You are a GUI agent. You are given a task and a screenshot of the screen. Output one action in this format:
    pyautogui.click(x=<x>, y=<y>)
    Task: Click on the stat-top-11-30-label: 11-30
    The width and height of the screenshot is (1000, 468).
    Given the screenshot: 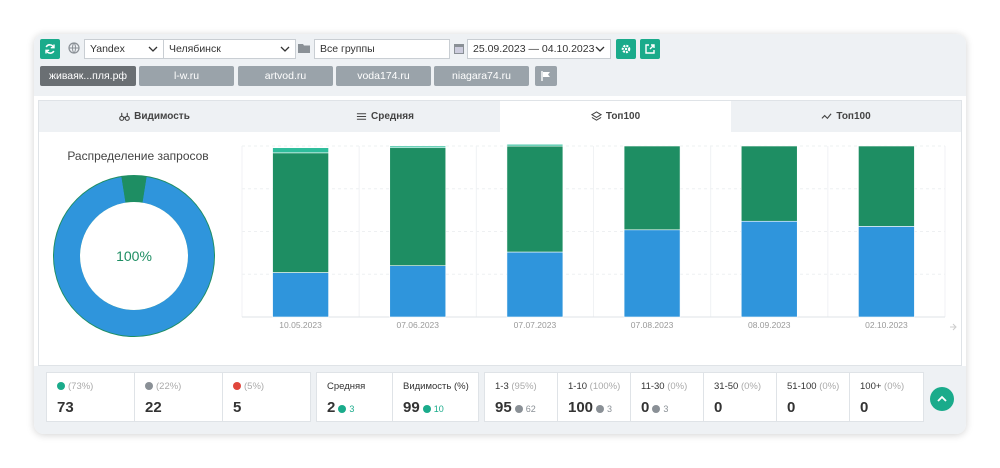 What is the action you would take?
    pyautogui.click(x=653, y=386)
    